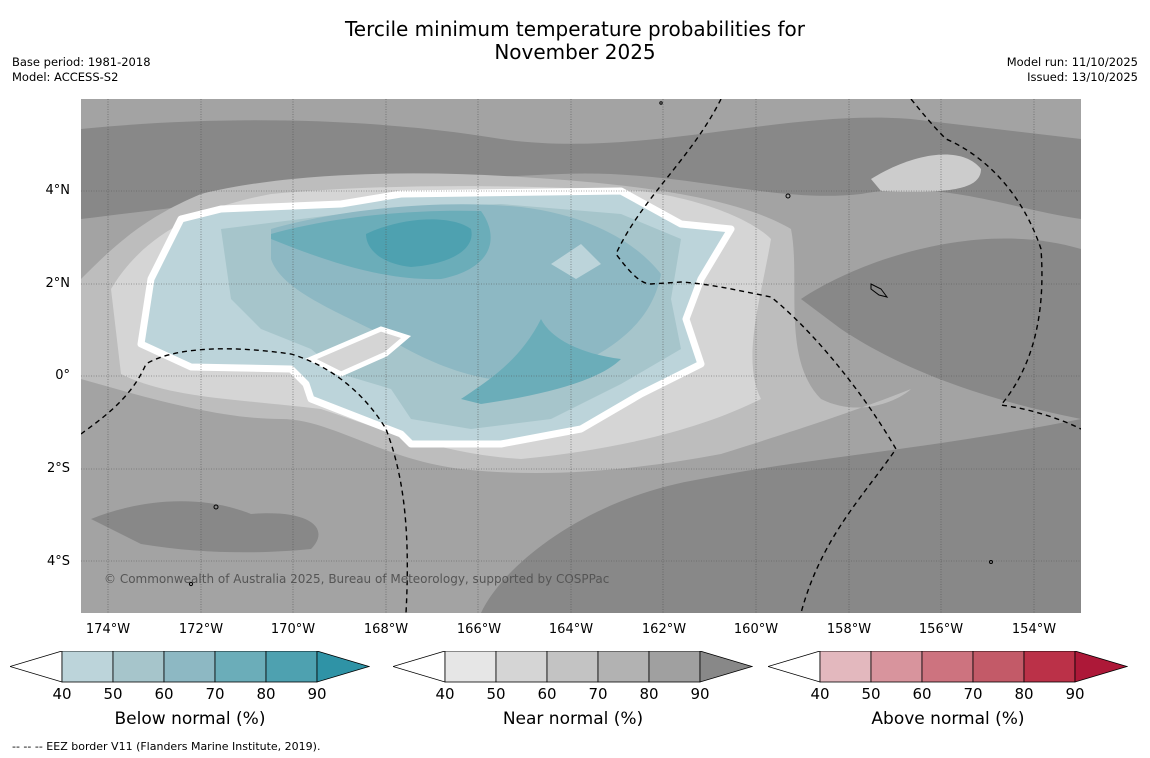 The height and width of the screenshot is (758, 1150). What do you see at coordinates (756, 629) in the screenshot?
I see `lon-label-160w: 160°W` at bounding box center [756, 629].